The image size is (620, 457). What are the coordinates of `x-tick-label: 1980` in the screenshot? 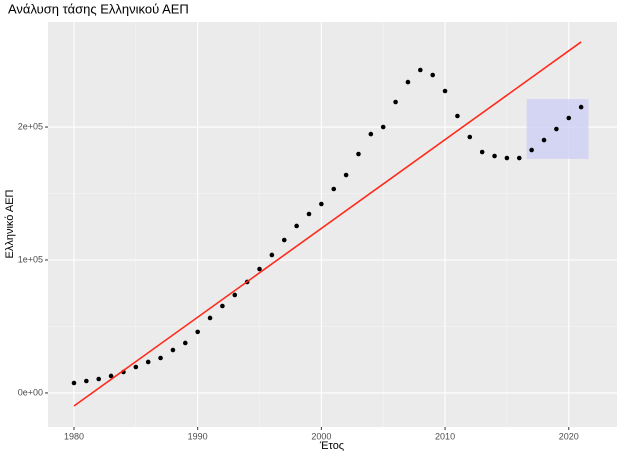 It's located at (74, 436).